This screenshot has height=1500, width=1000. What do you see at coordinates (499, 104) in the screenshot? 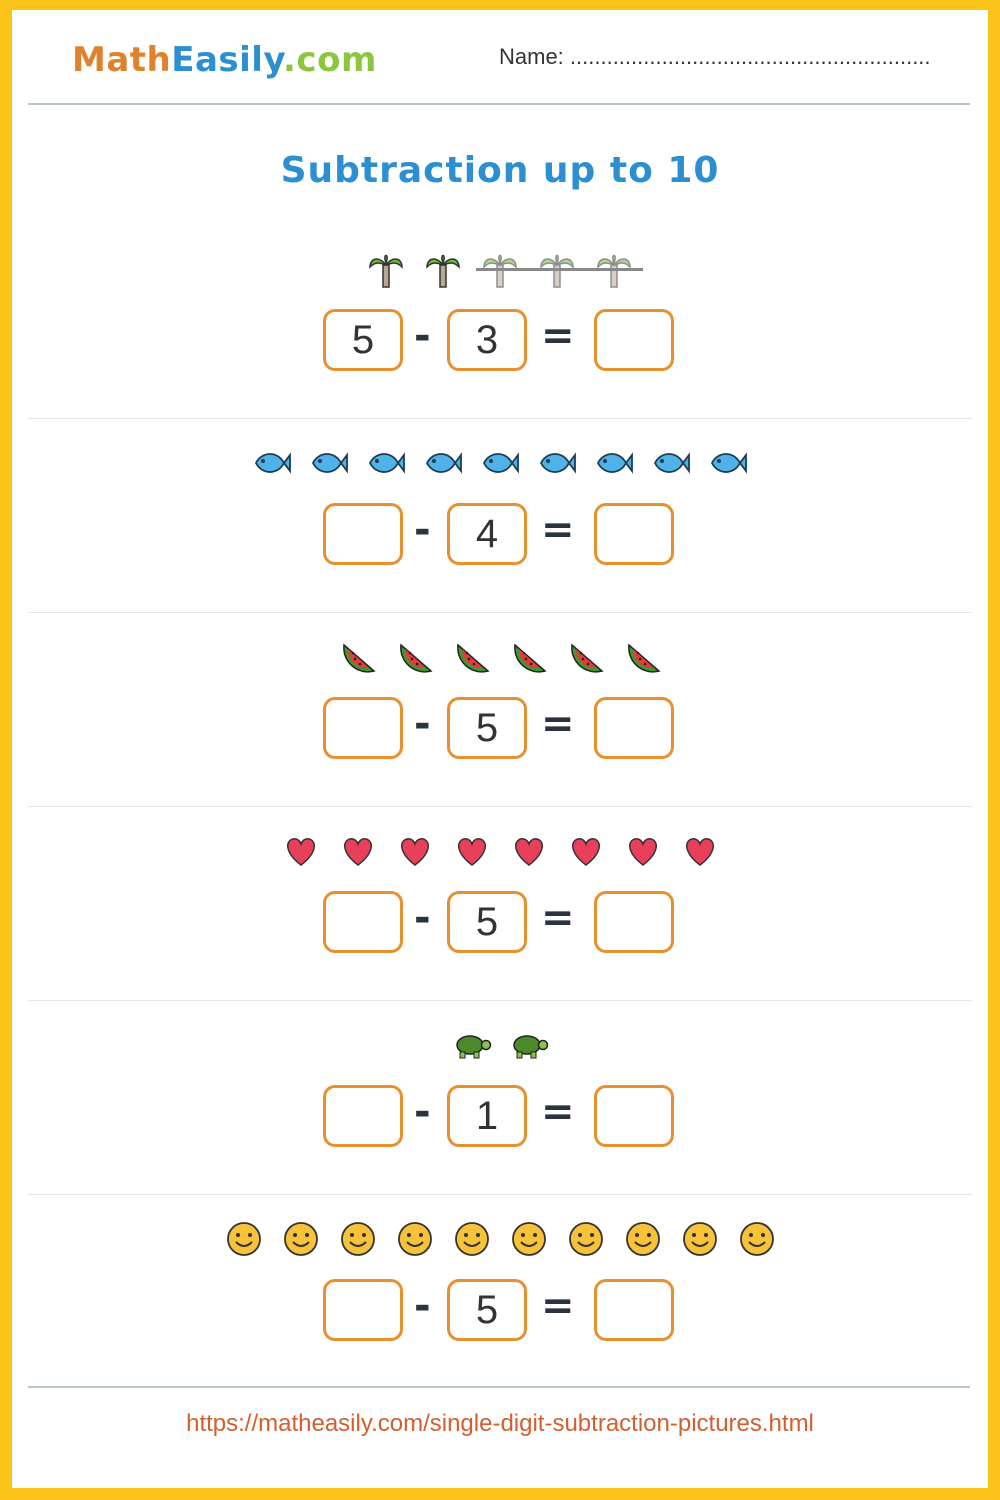
I see `header-divider` at bounding box center [499, 104].